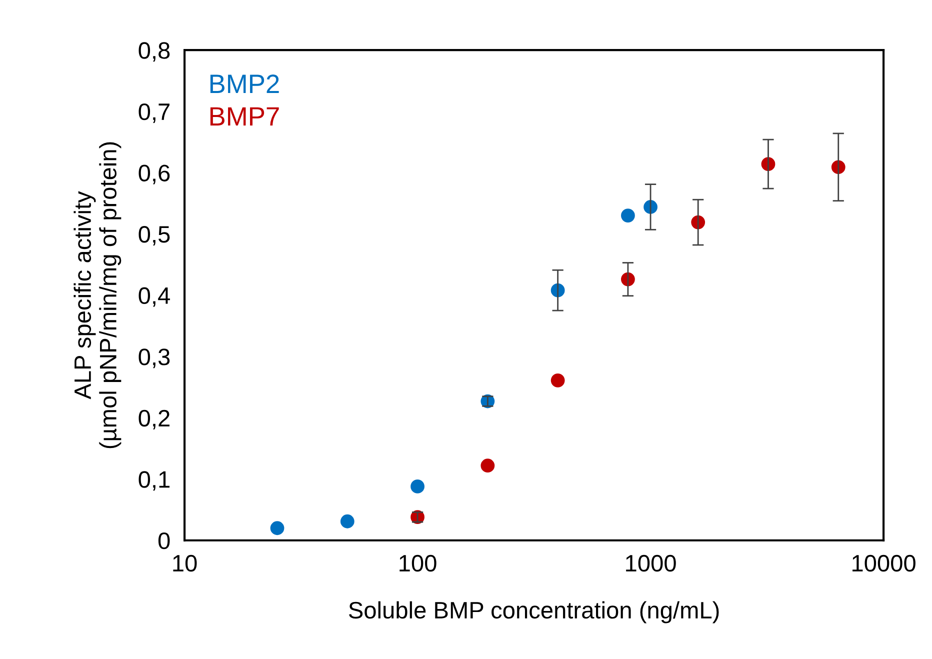 The image size is (932, 659). I want to click on y-tick-label: 0,2, so click(154, 420).